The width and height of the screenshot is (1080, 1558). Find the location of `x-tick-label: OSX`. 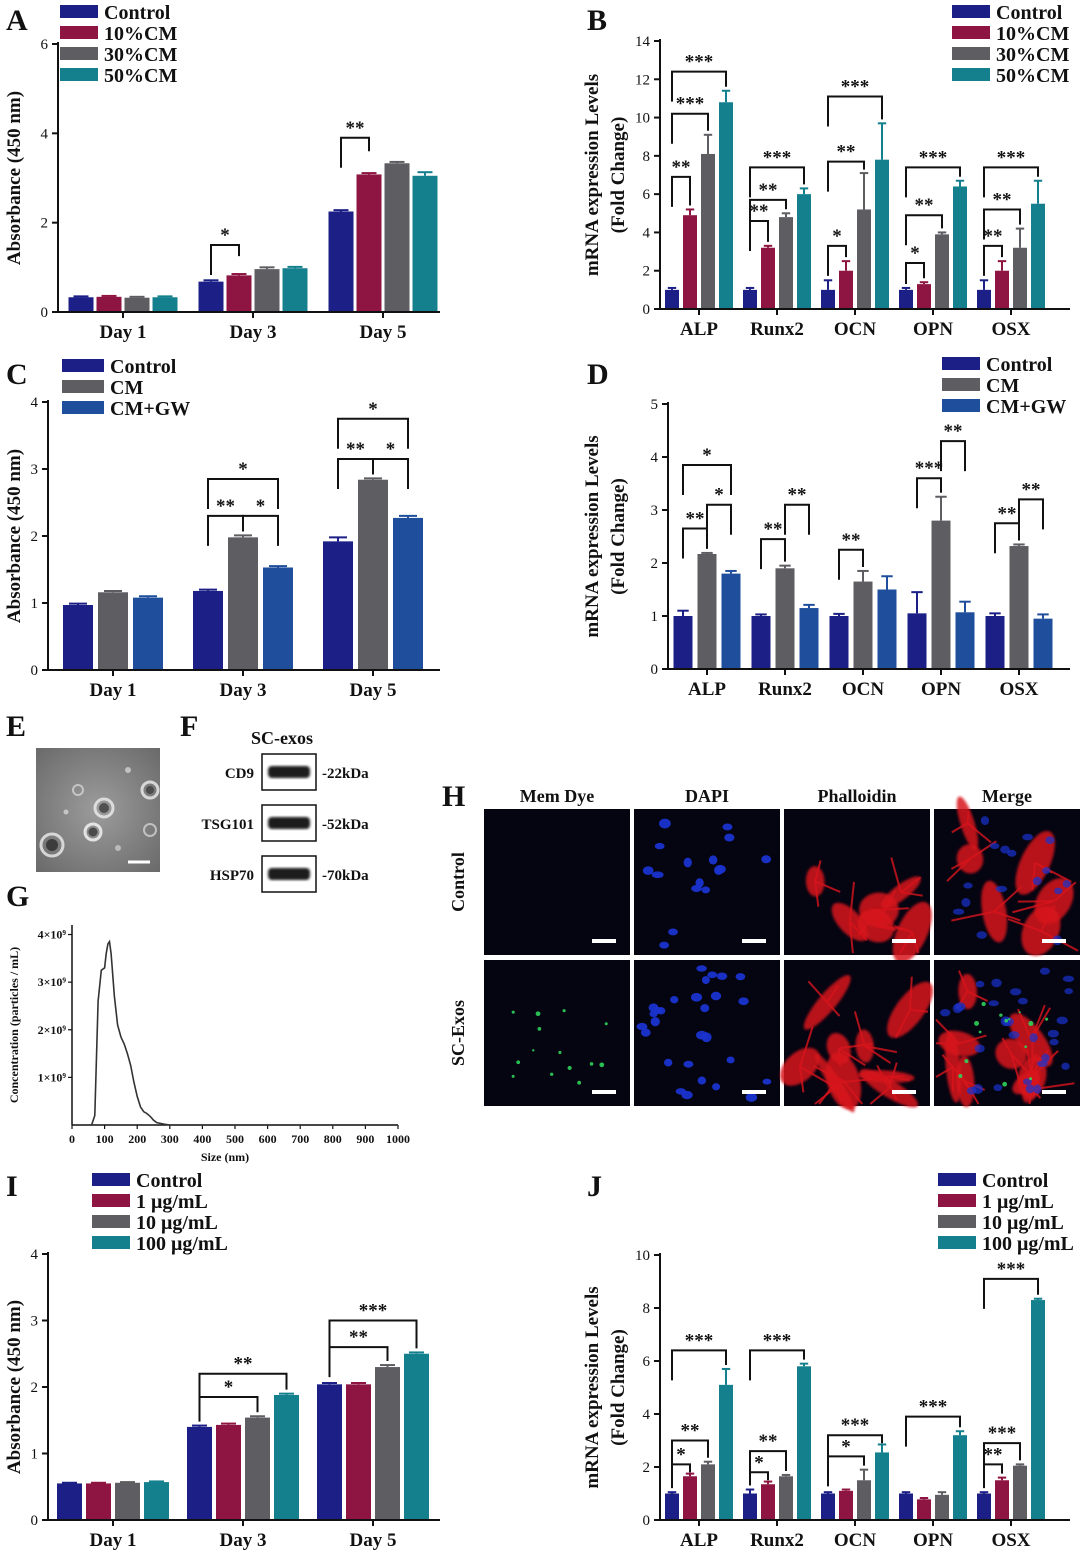

x-tick-label: OSX is located at coordinates (1018, 689).